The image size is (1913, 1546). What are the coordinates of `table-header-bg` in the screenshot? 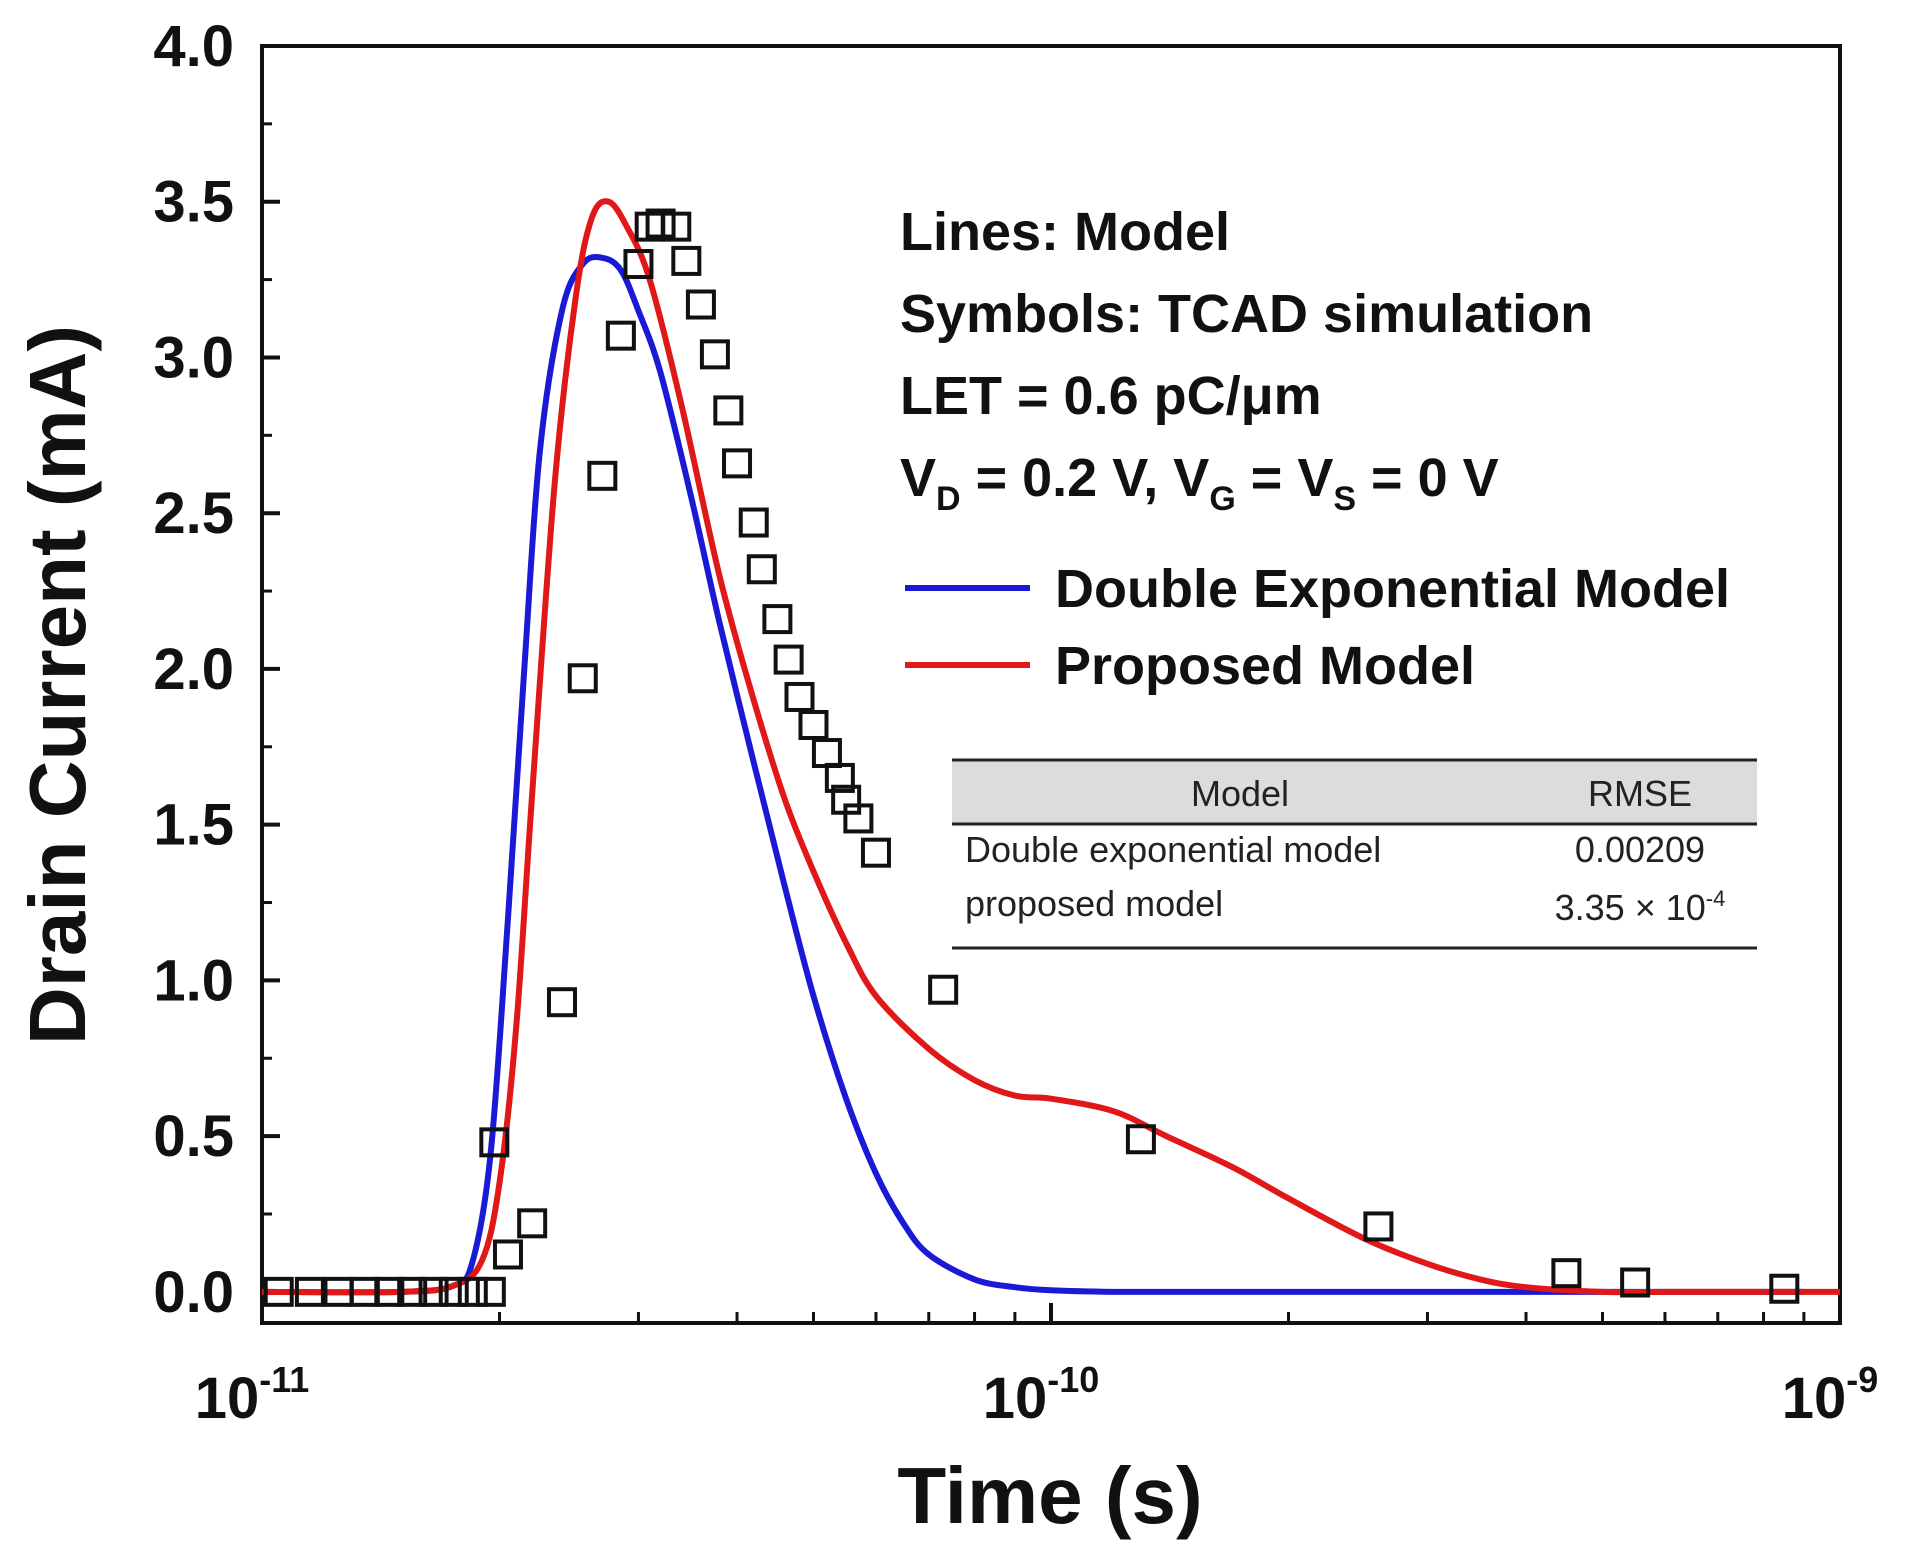 It's located at (1354, 792).